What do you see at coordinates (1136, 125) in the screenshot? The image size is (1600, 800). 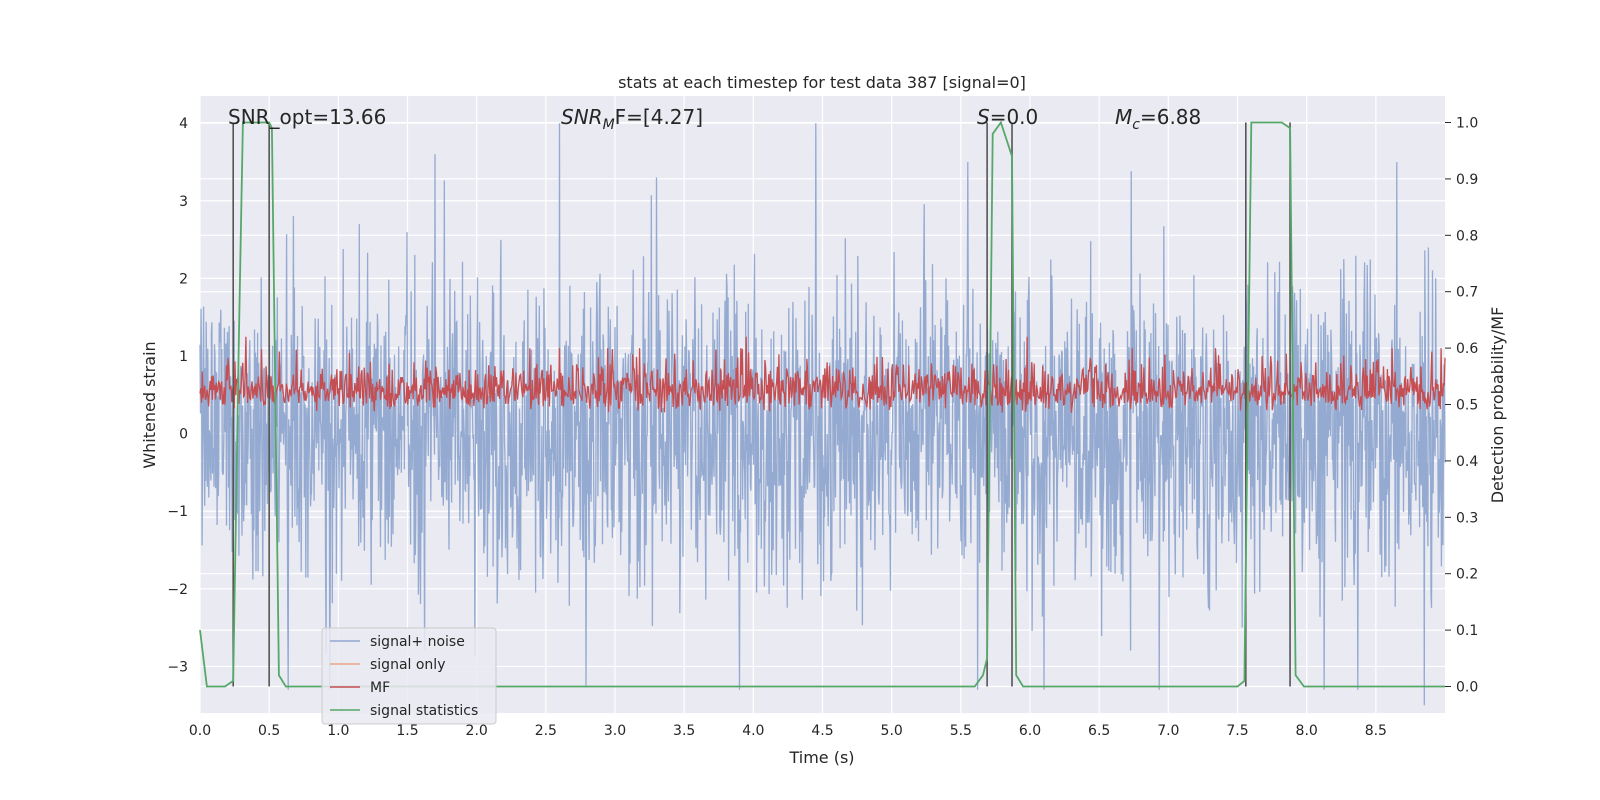 I see `annotation-mc-sub: c` at bounding box center [1136, 125].